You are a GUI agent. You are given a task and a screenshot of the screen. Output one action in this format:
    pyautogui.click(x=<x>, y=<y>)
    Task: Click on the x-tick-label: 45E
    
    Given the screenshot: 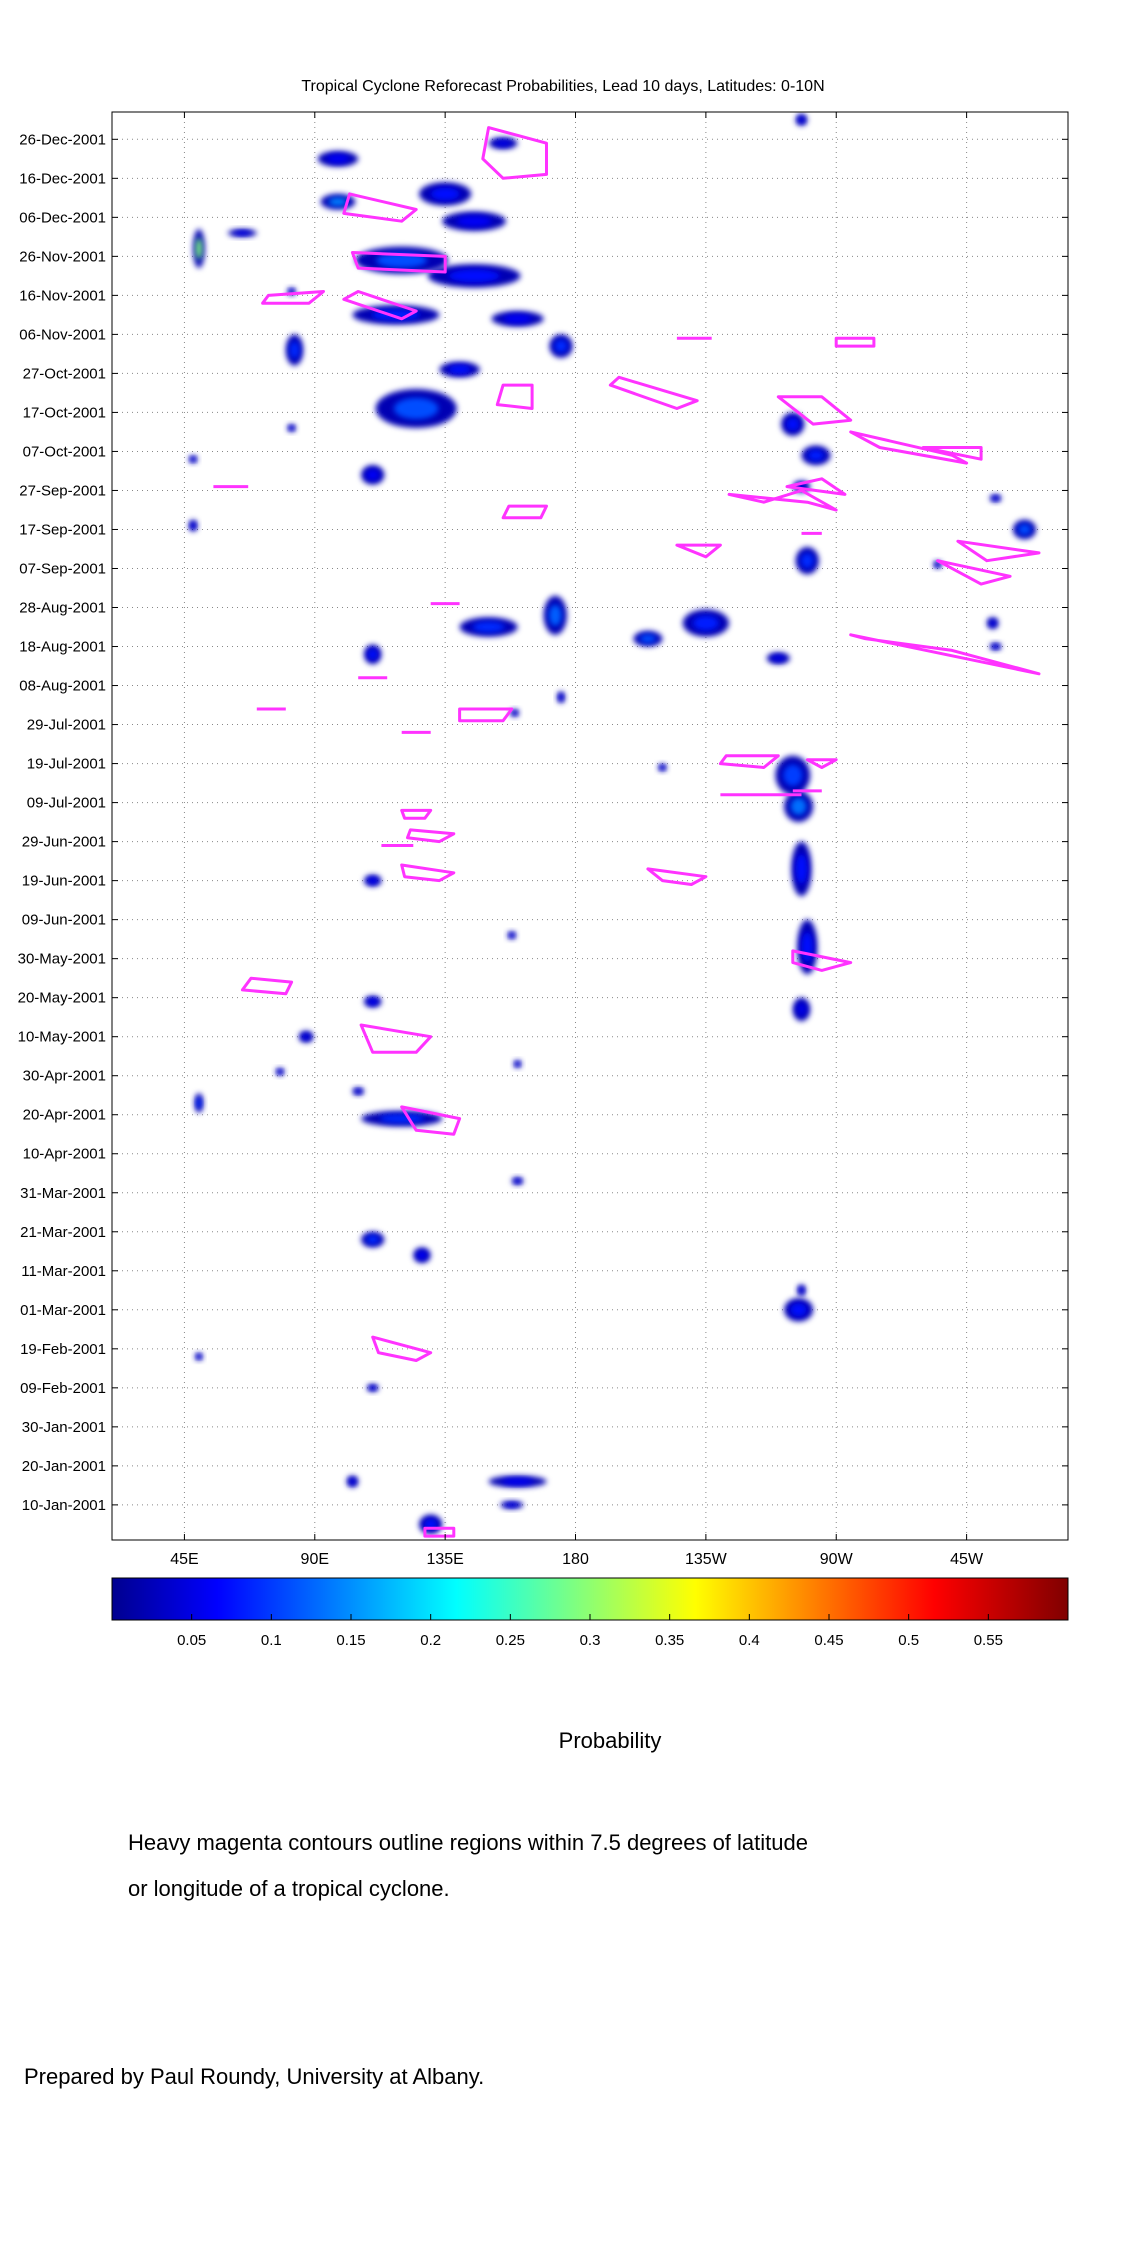 What is the action you would take?
    pyautogui.click(x=184, y=1559)
    